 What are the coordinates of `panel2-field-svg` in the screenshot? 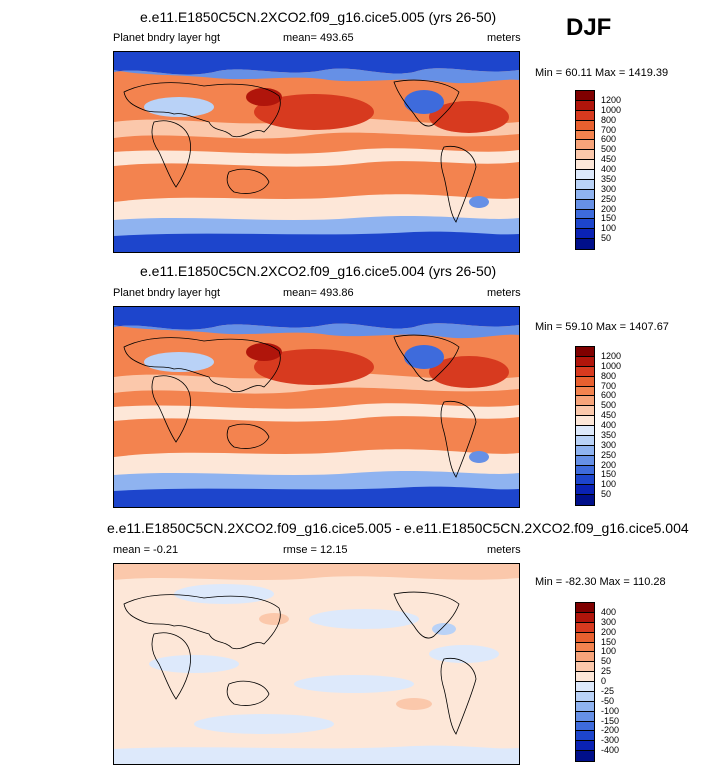 It's located at (316, 407).